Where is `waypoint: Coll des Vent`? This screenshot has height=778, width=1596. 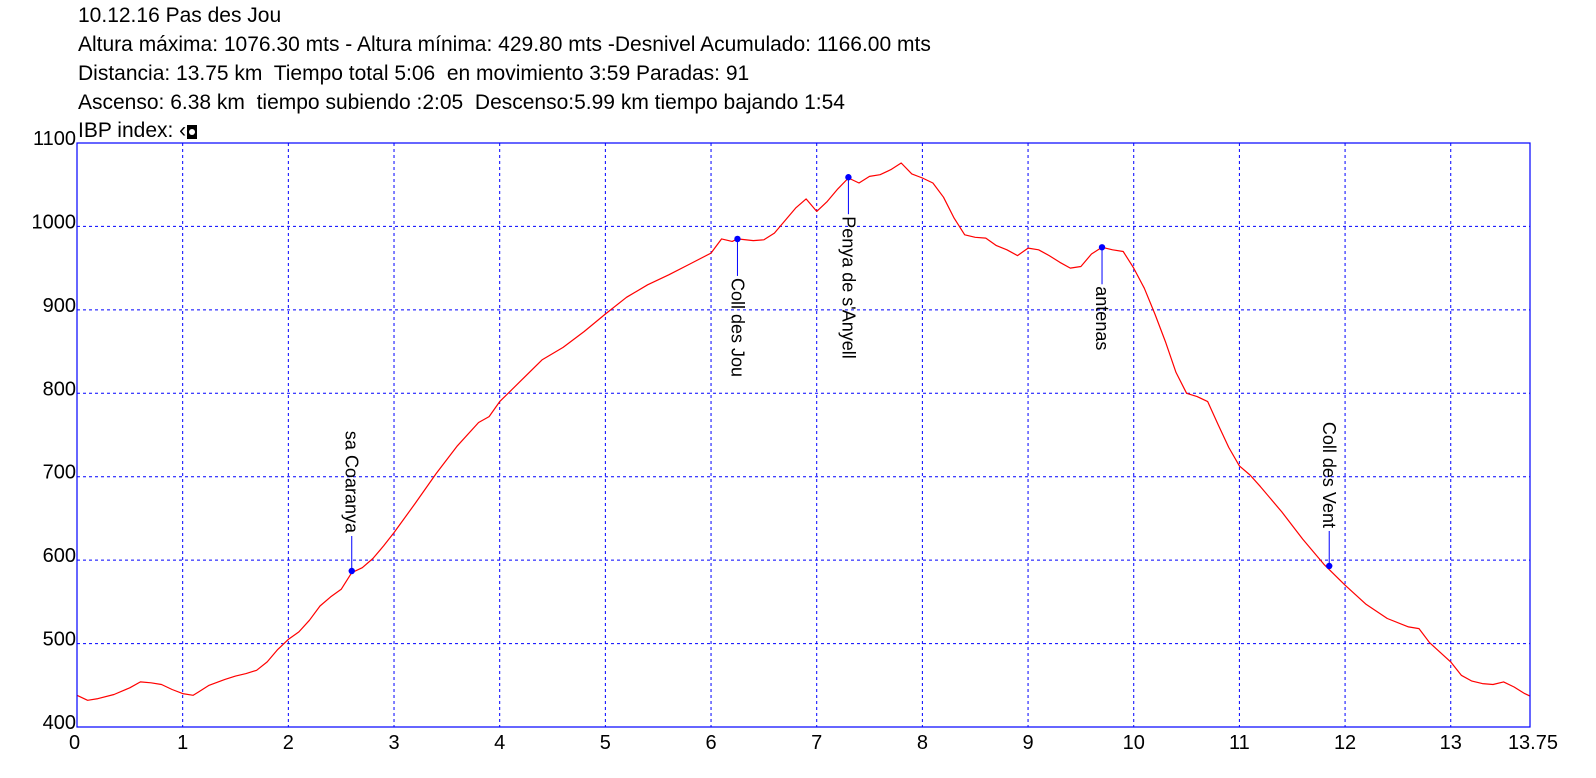 waypoint: Coll des Vent is located at coordinates (1329, 496).